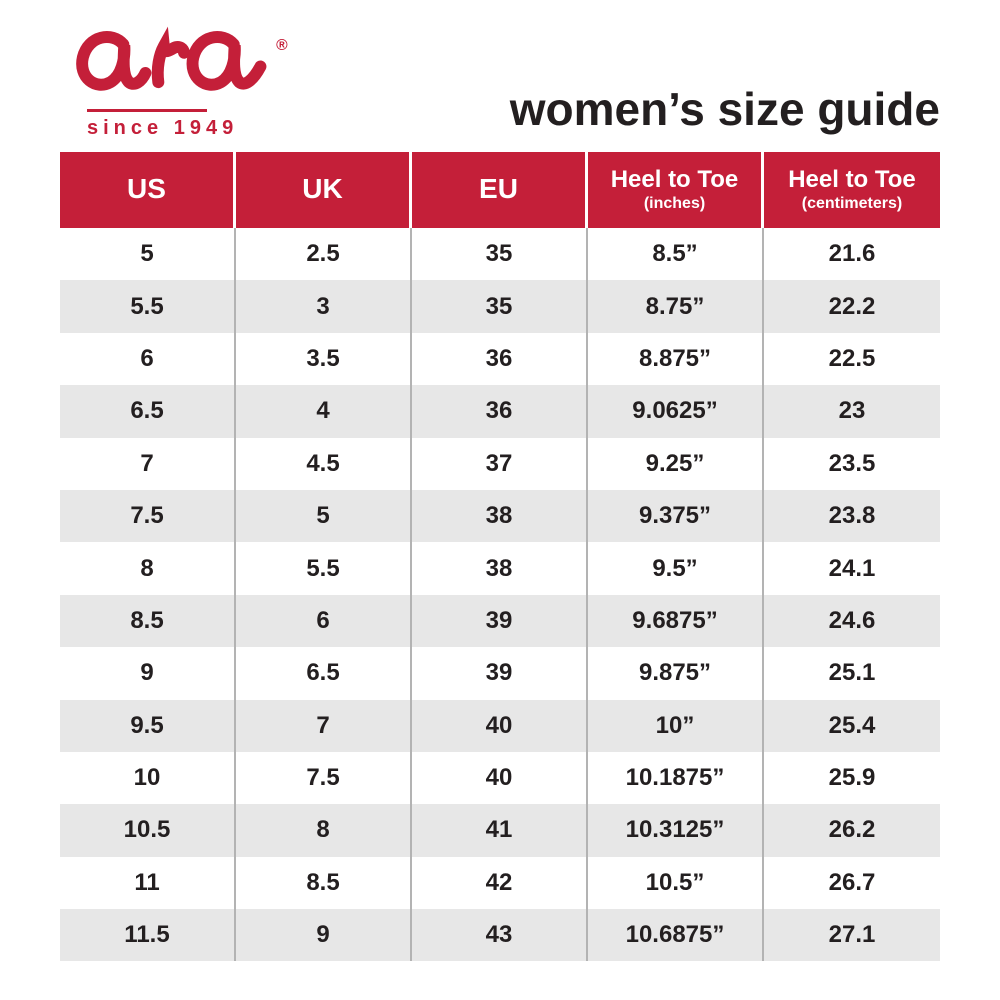 The height and width of the screenshot is (1000, 1000). What do you see at coordinates (852, 204) in the screenshot?
I see `column-sublabel: (centimeters)` at bounding box center [852, 204].